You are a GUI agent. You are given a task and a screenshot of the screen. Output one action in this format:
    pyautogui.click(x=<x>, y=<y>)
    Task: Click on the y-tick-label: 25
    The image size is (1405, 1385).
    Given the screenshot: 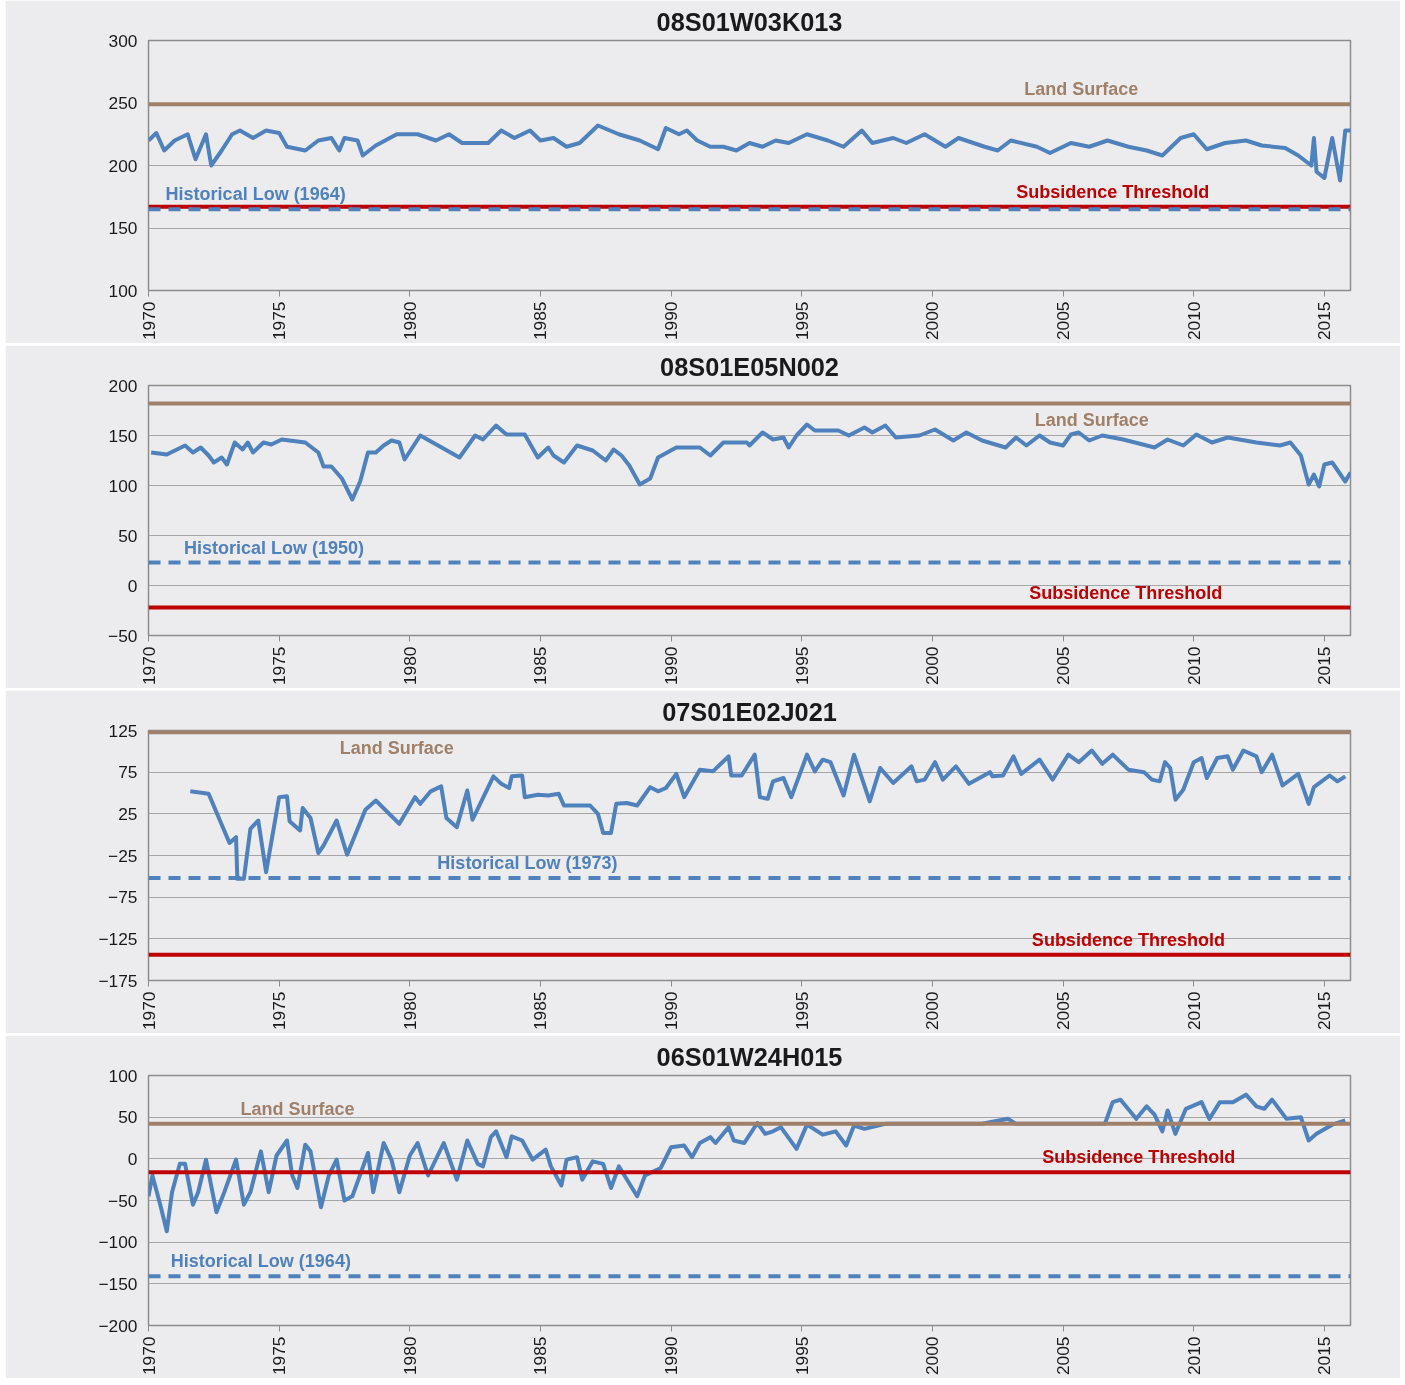 What is the action you would take?
    pyautogui.click(x=128, y=813)
    